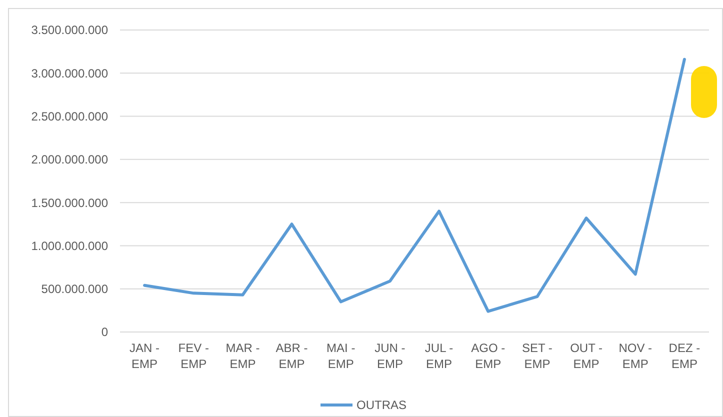 The height and width of the screenshot is (417, 723). Describe the element at coordinates (381, 405) in the screenshot. I see `legend-label: OUTRAS` at that location.